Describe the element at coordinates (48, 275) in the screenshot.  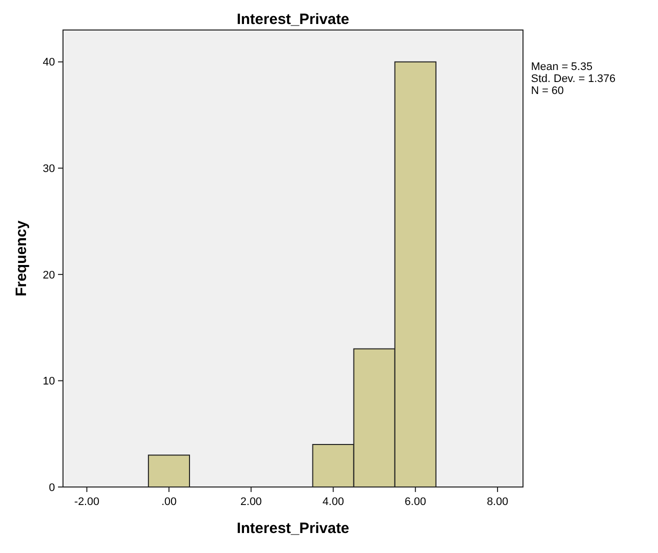
I see `y-tick-label: 20` at that location.